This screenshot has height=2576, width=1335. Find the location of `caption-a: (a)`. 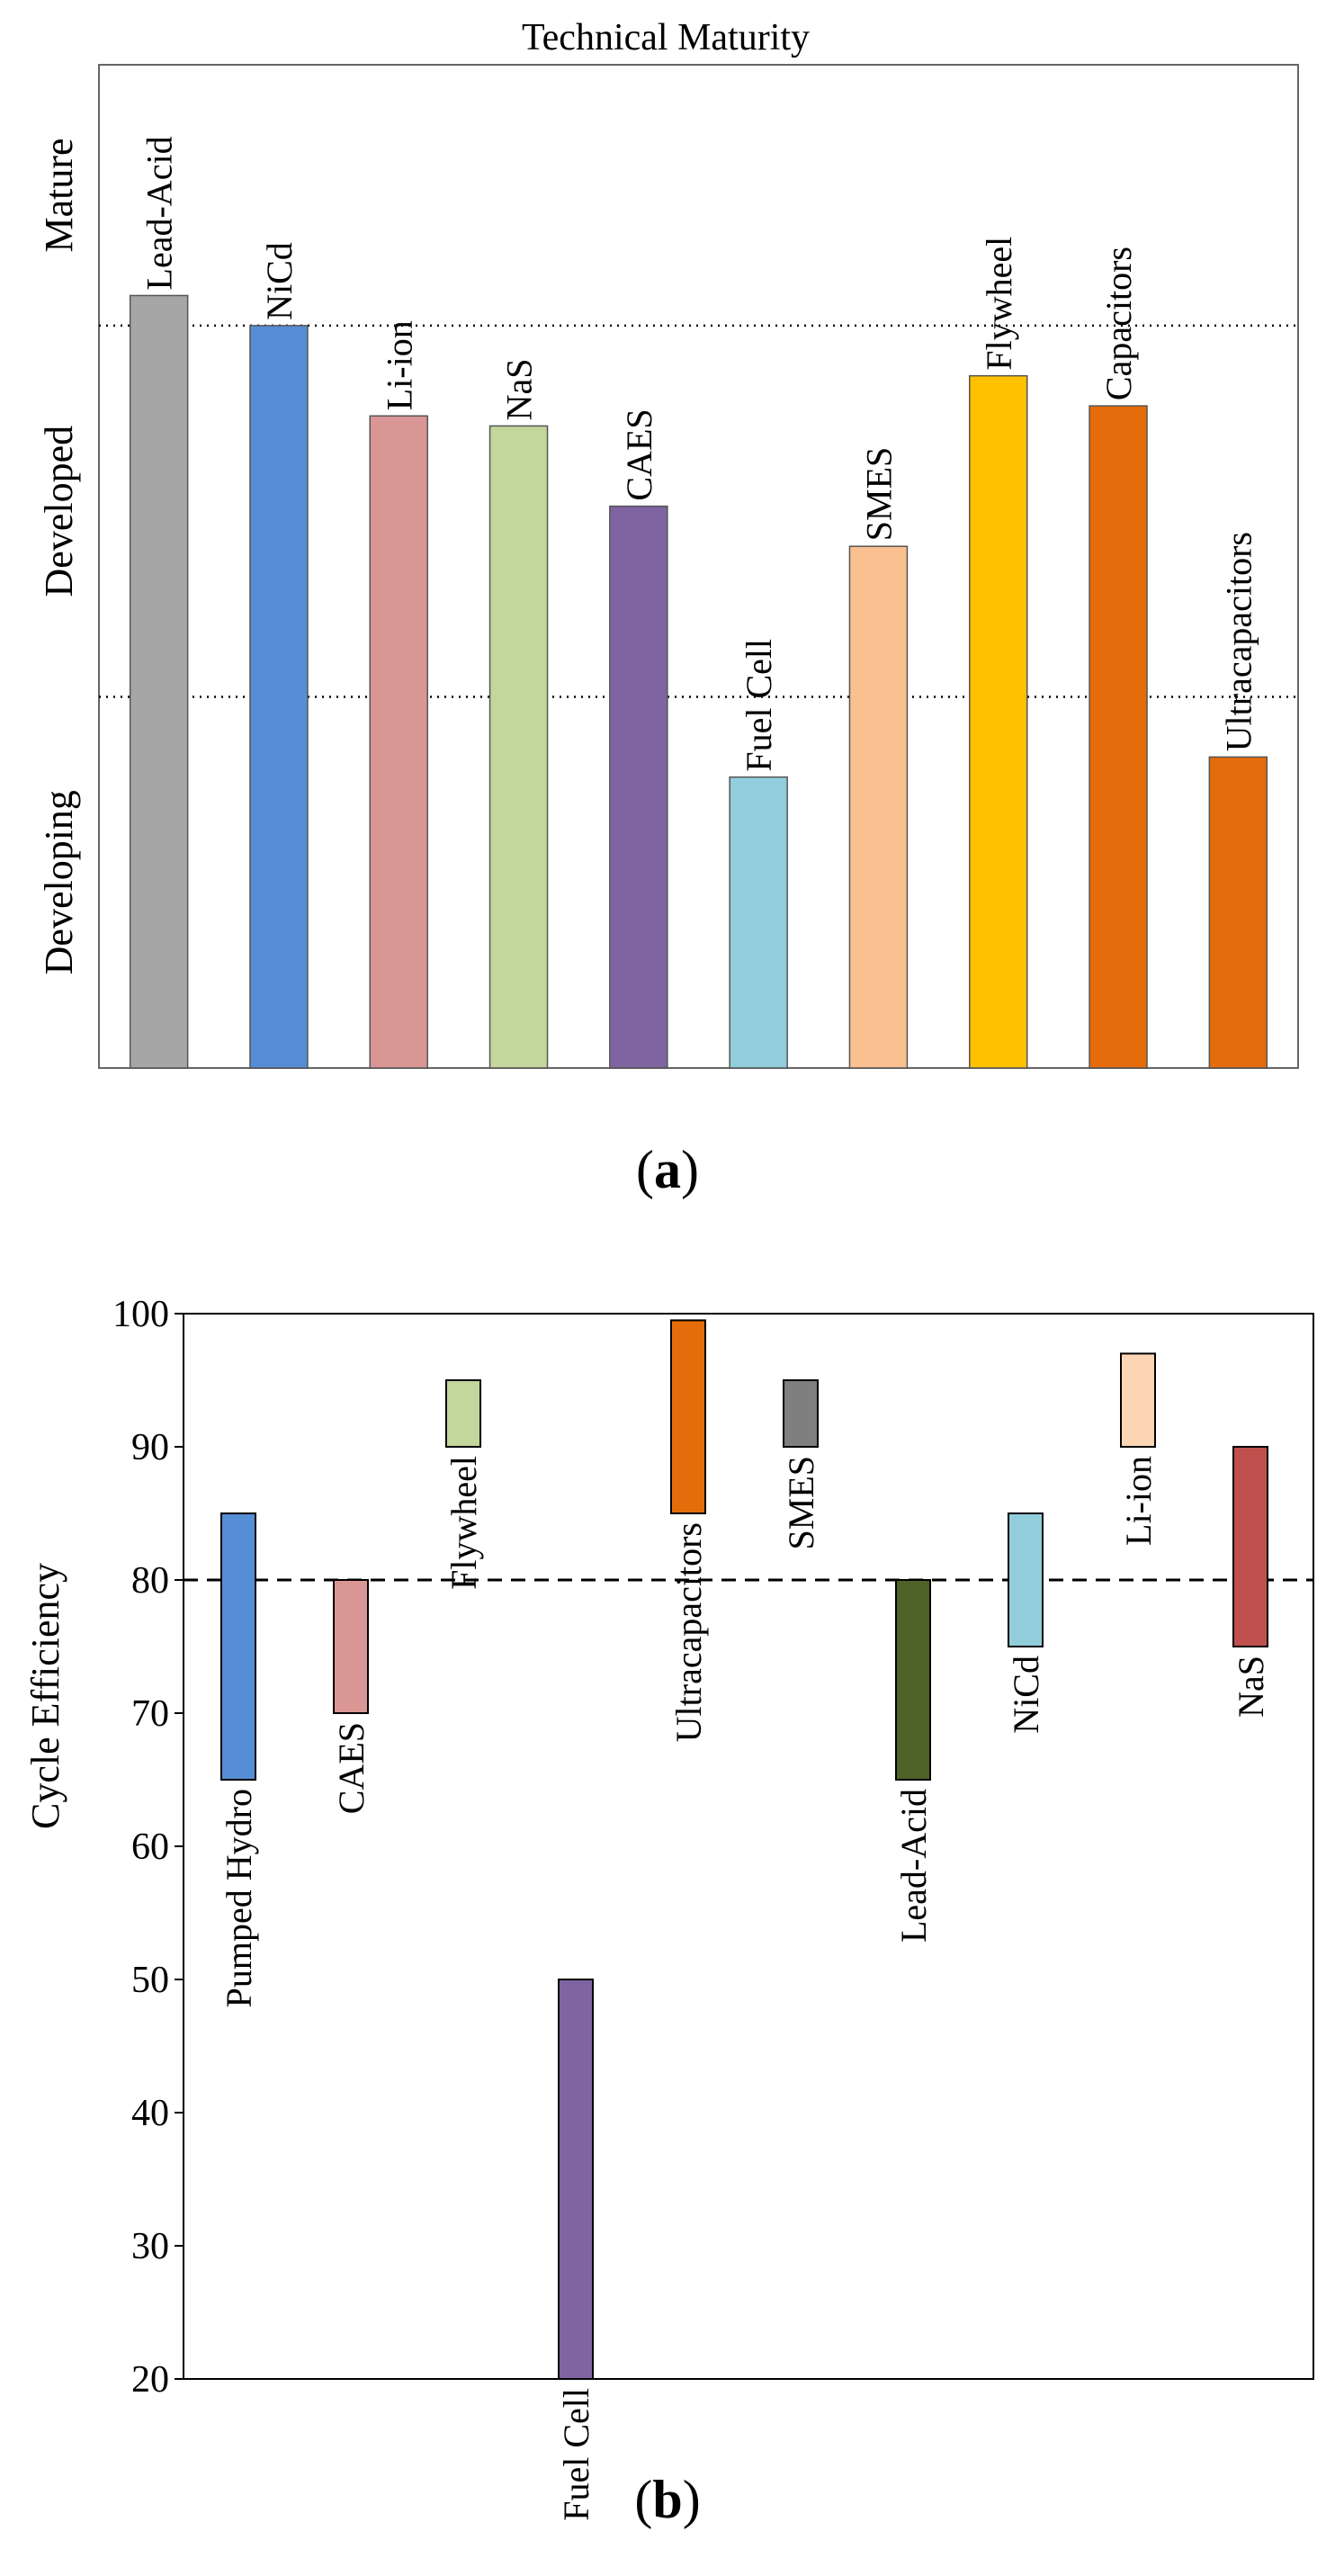

caption-a: (a) is located at coordinates (668, 1170).